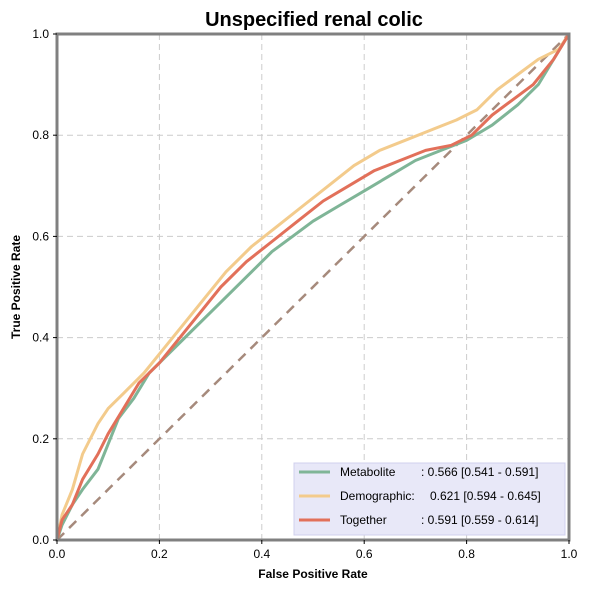 Image resolution: width=591 pixels, height=592 pixels. Describe the element at coordinates (40, 34) in the screenshot. I see `y-tick-label: 1.0` at that location.